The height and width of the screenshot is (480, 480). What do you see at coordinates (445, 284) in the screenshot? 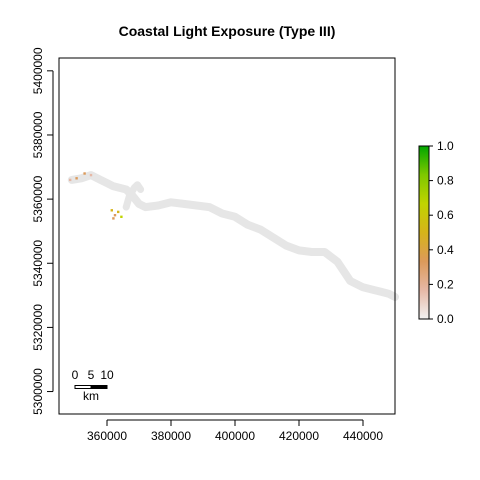
I see `legend-tick-label: 0.2` at bounding box center [445, 284].